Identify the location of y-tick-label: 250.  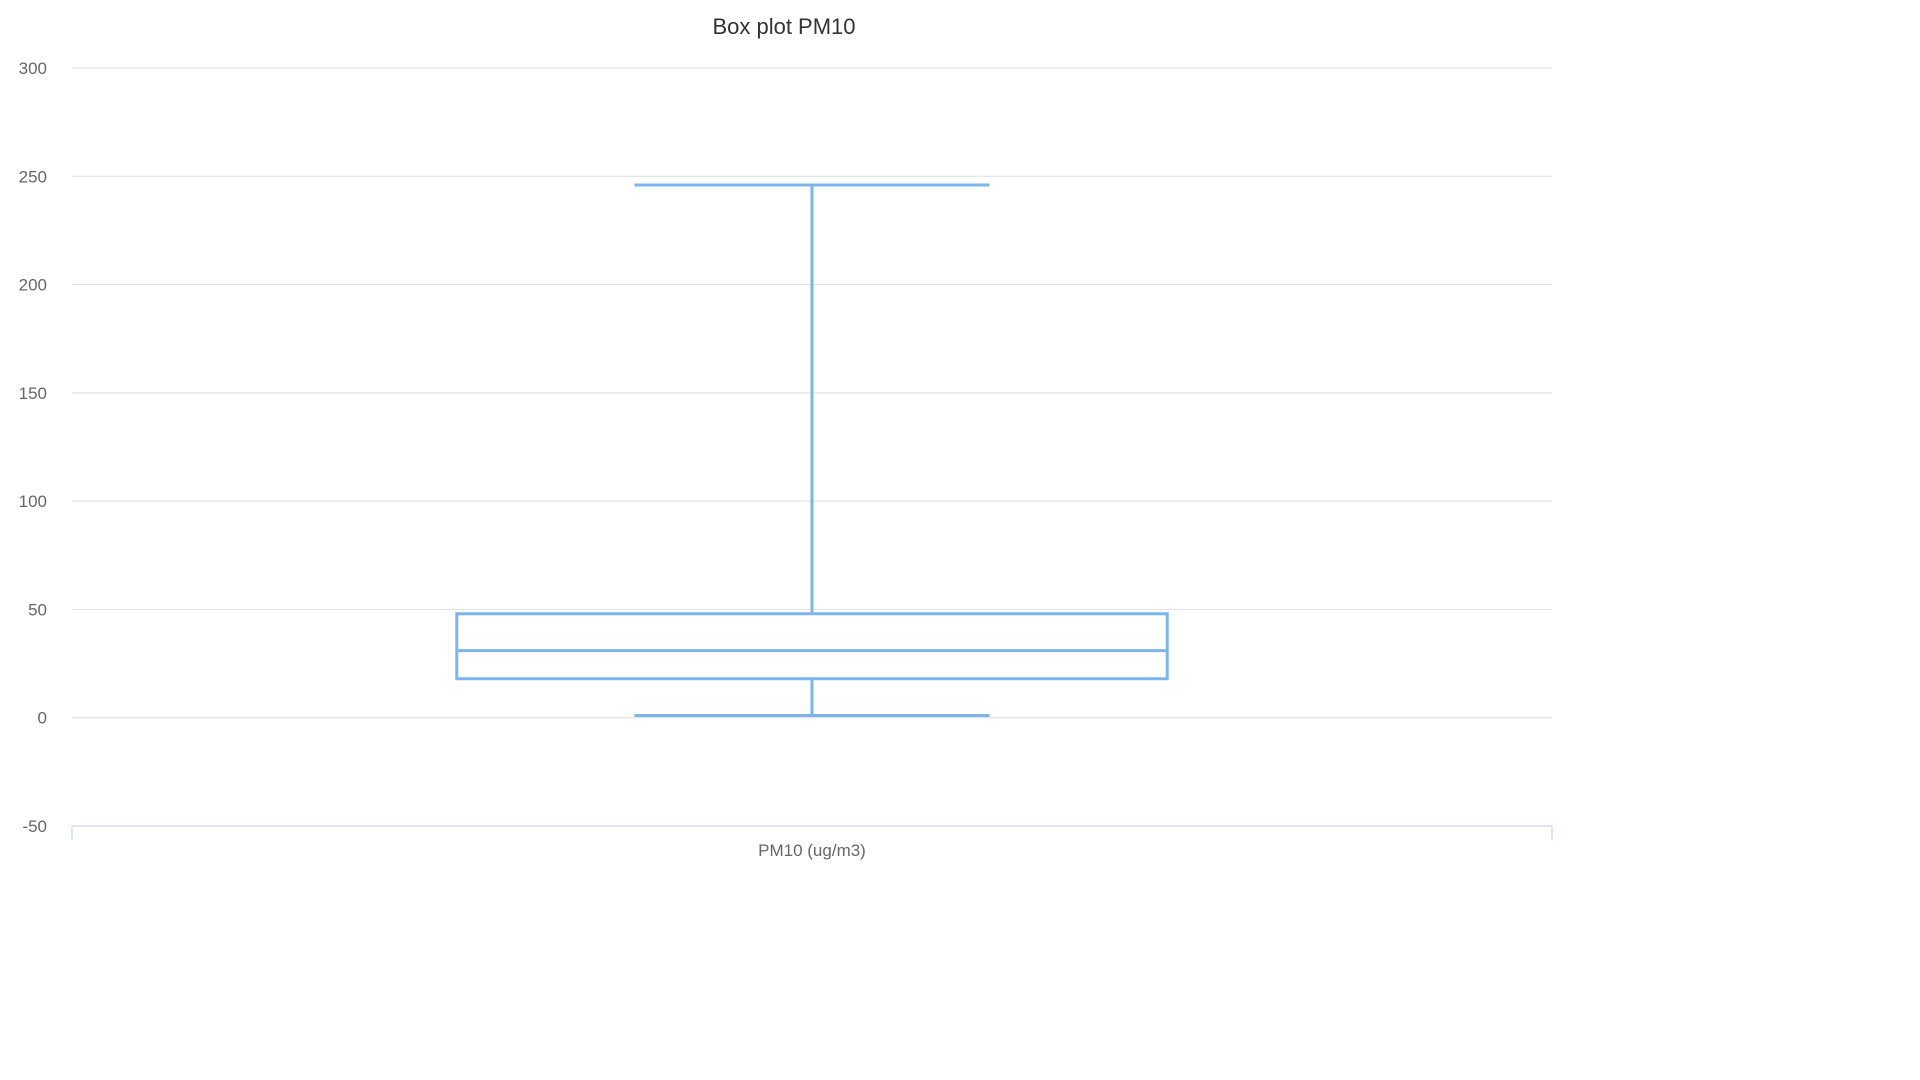
(33, 176).